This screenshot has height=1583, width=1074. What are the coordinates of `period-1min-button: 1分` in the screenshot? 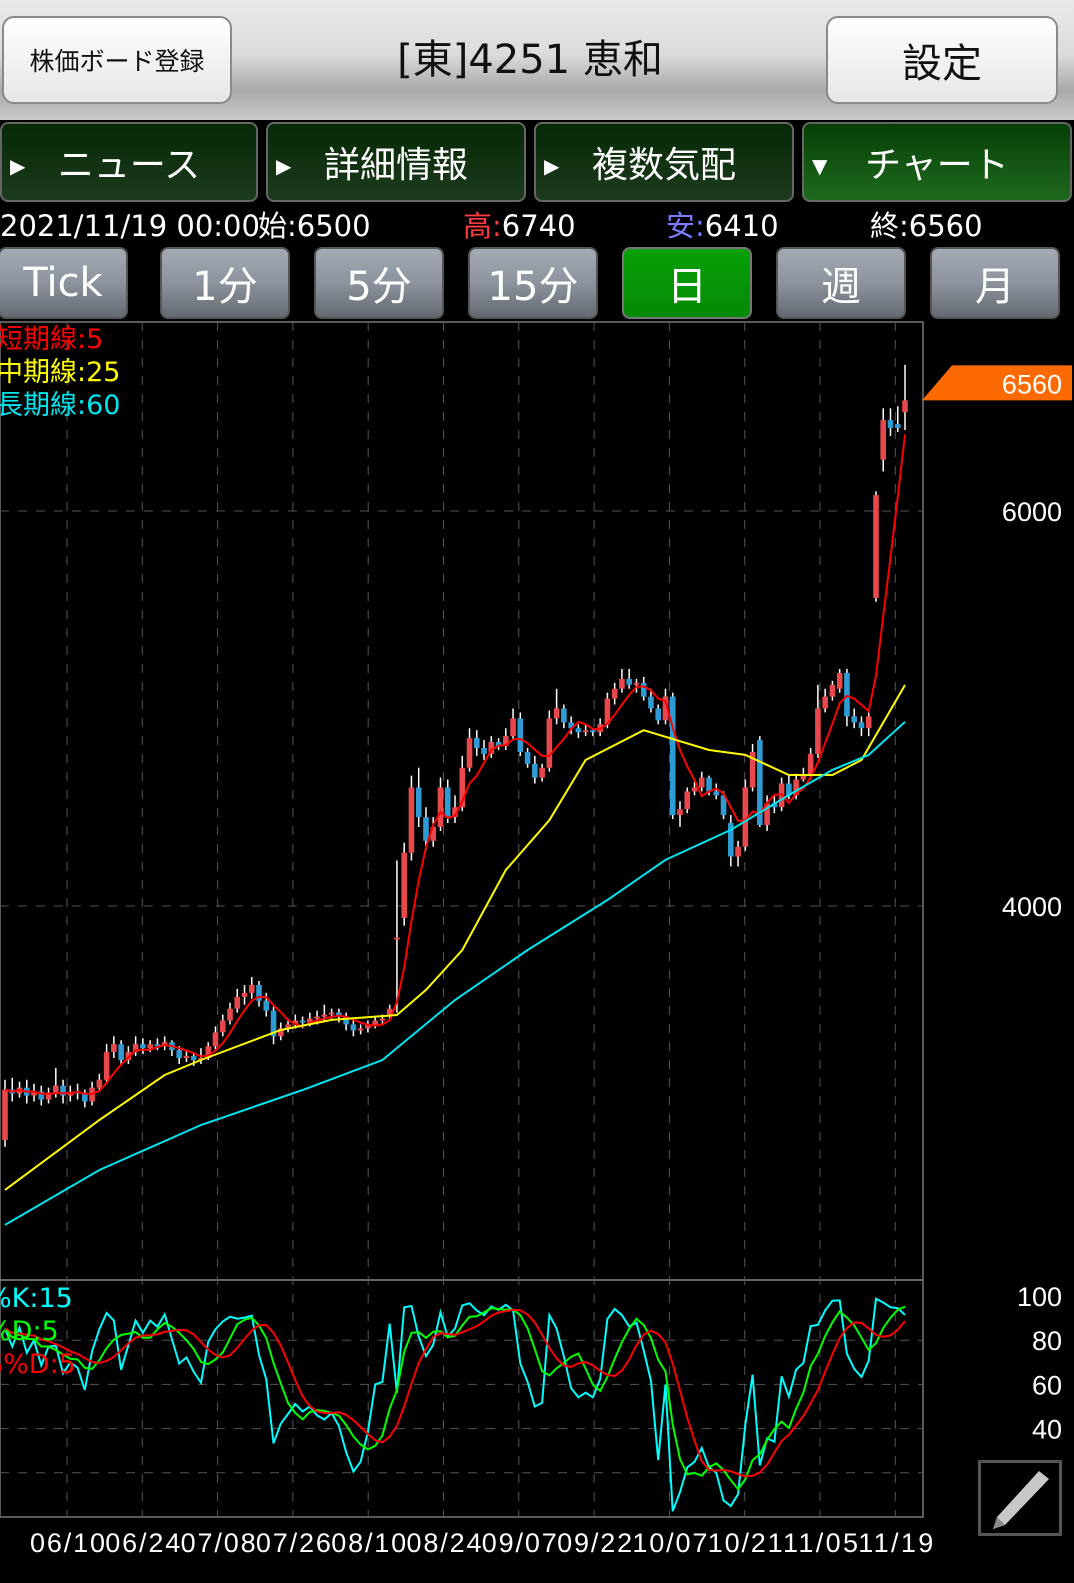 It's located at (225, 283).